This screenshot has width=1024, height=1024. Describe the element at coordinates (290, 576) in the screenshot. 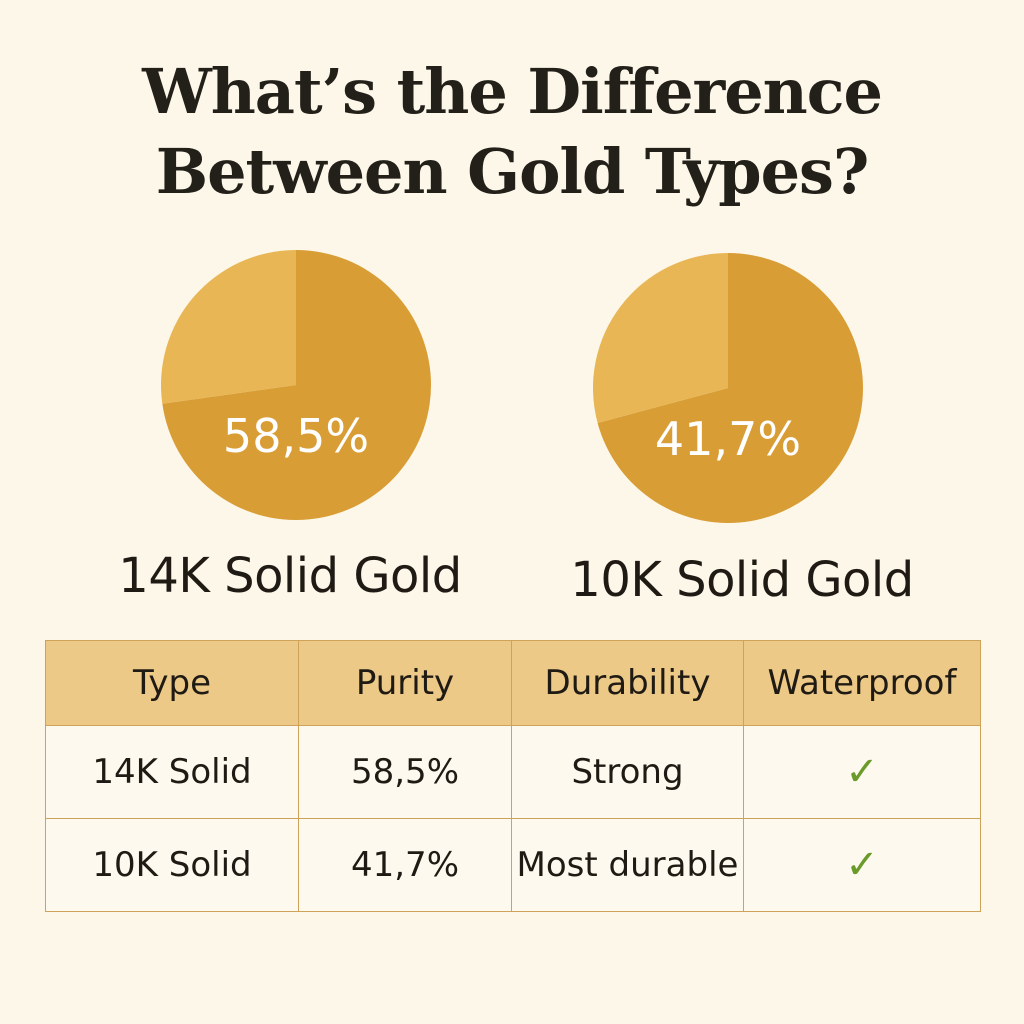

I see `pie-caption-14k: 14K Solid Gold` at that location.